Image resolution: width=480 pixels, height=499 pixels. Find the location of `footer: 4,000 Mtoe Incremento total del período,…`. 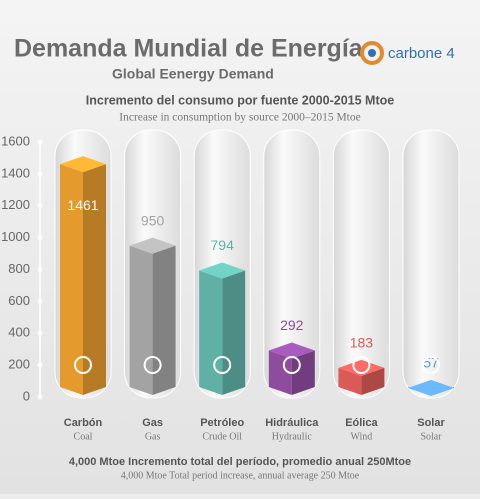

footer: 4,000 Mtoe Incremento total del período,… is located at coordinates (240, 462).